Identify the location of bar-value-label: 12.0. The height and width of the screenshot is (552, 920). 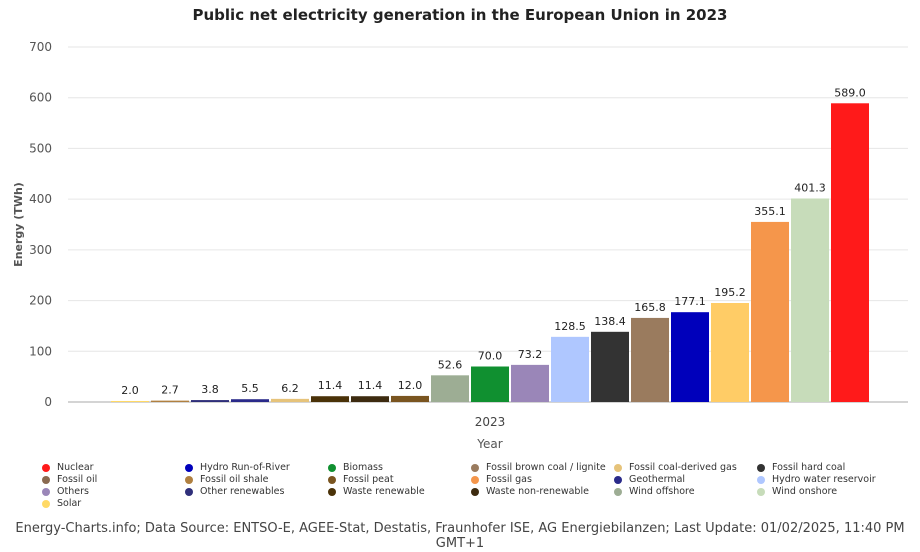
(410, 385).